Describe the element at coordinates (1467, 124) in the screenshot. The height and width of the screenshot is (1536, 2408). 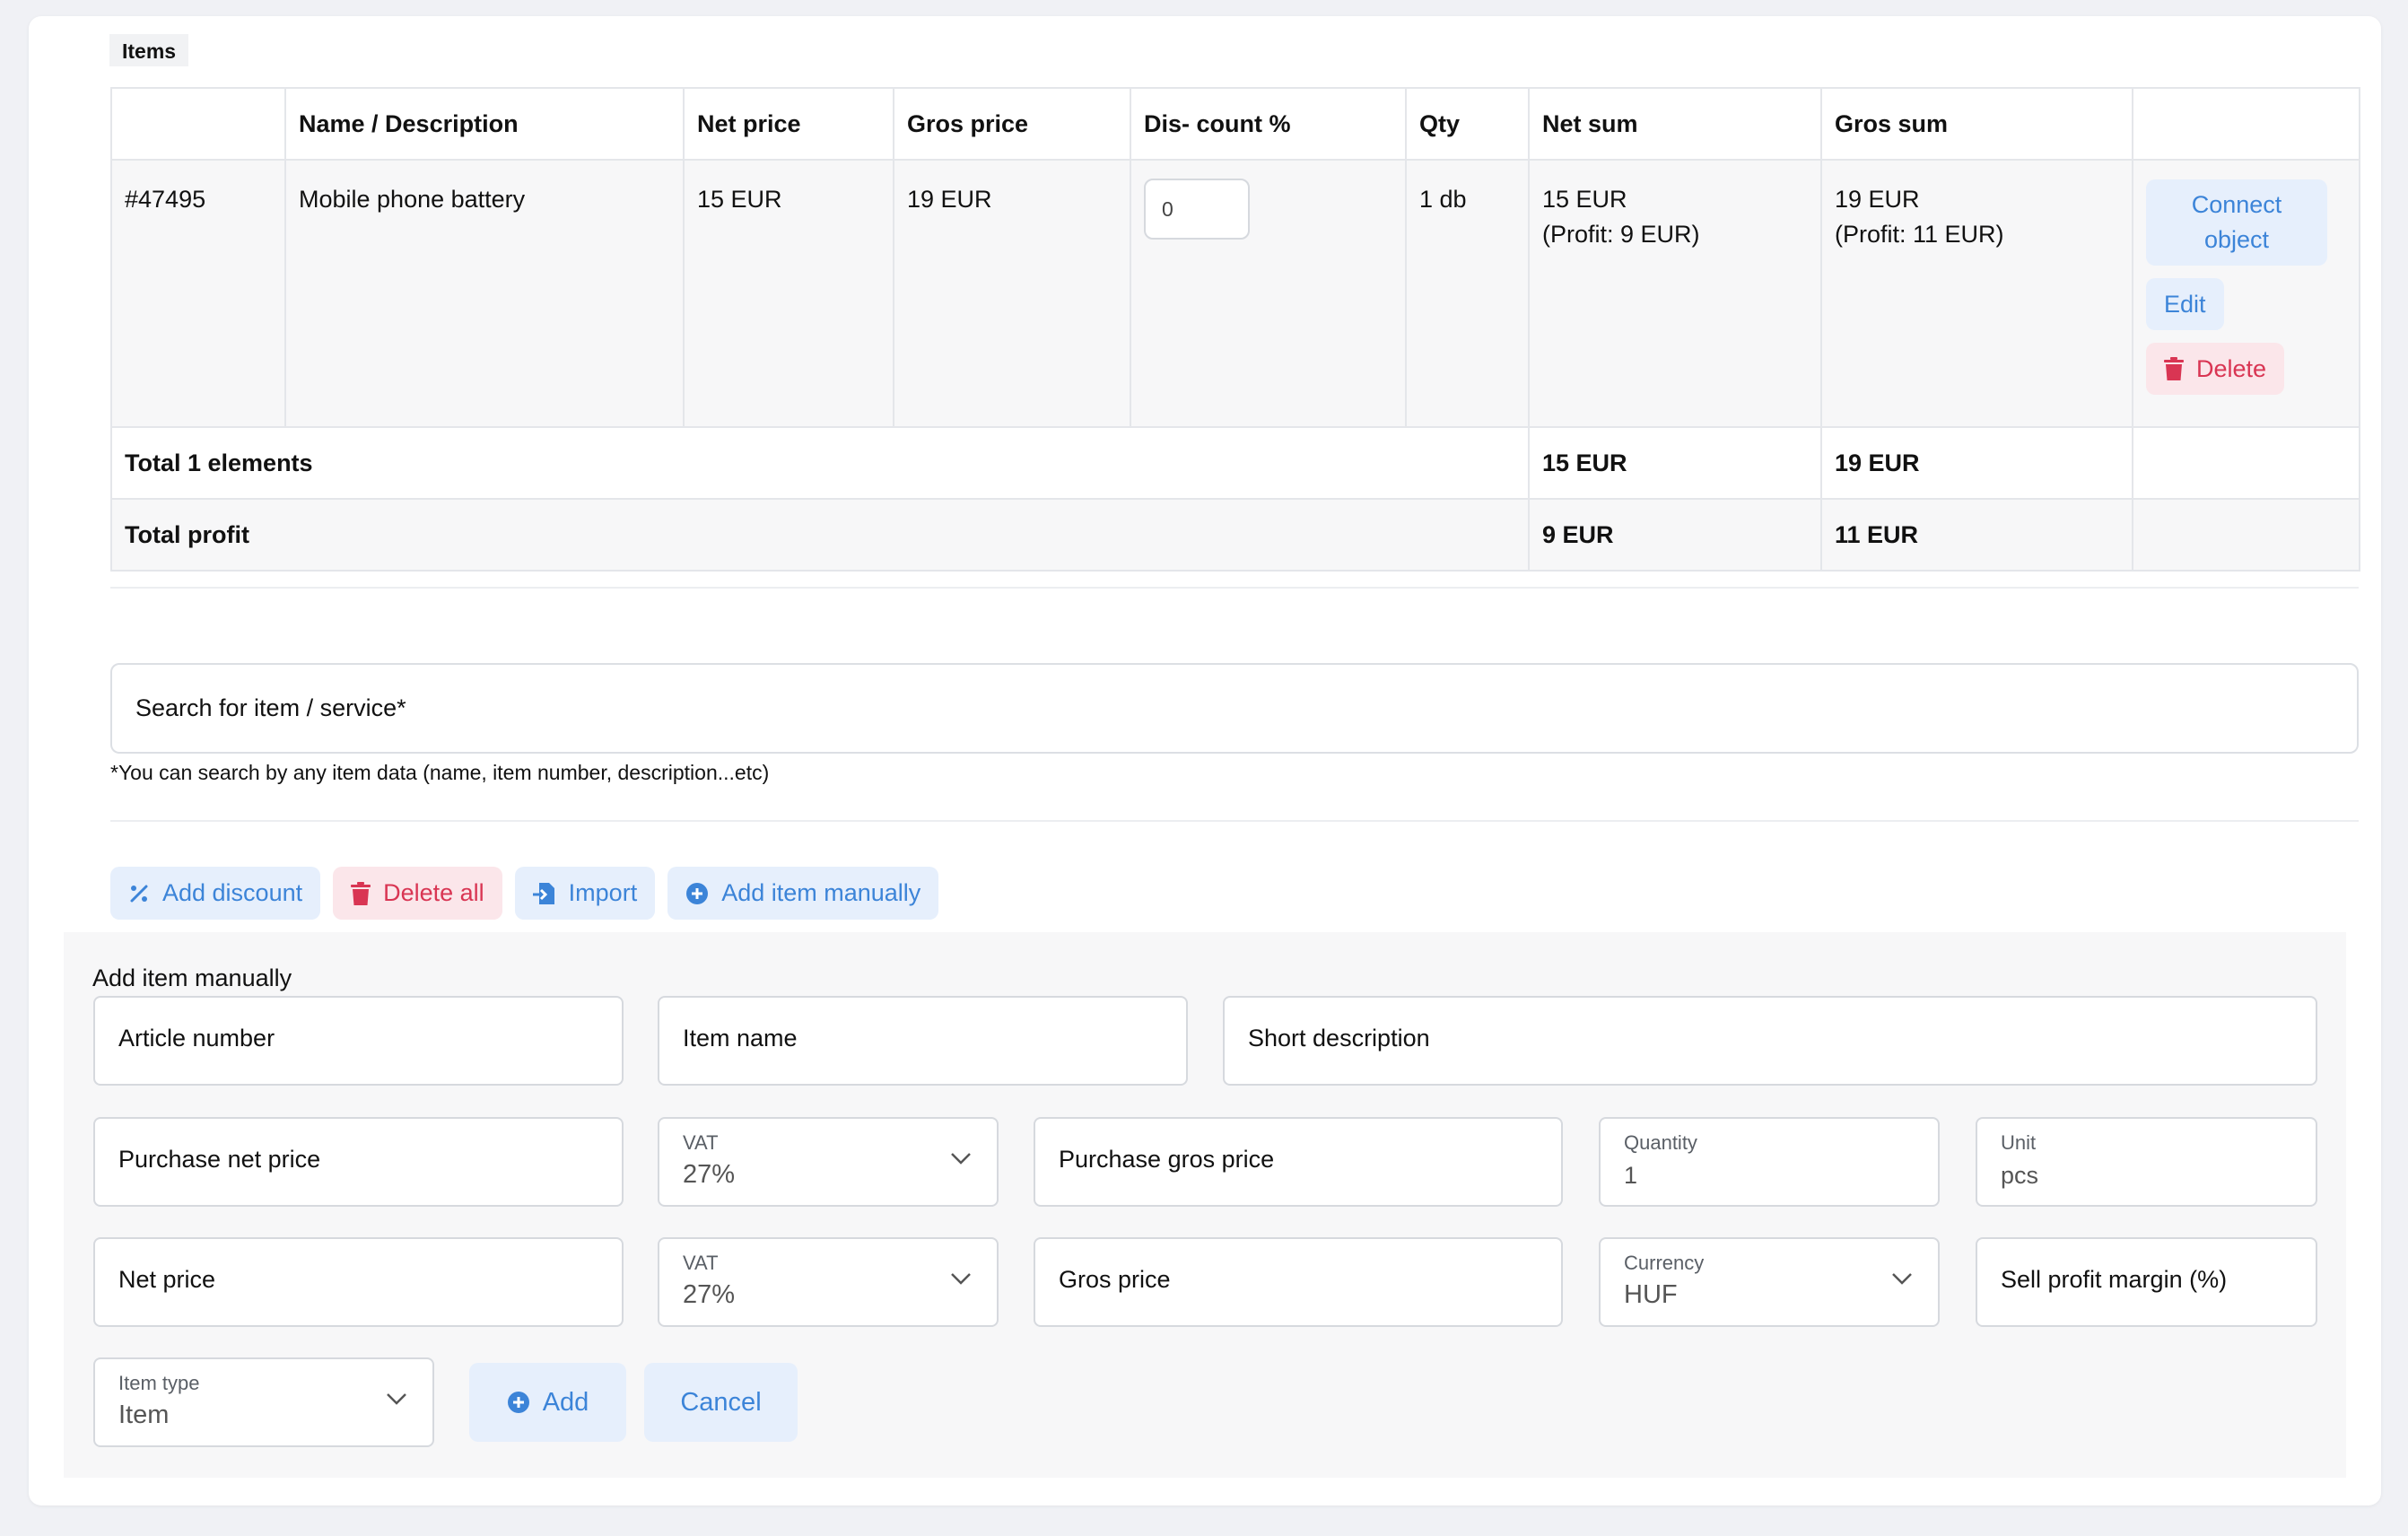
I see `header-qty: Qty` at that location.